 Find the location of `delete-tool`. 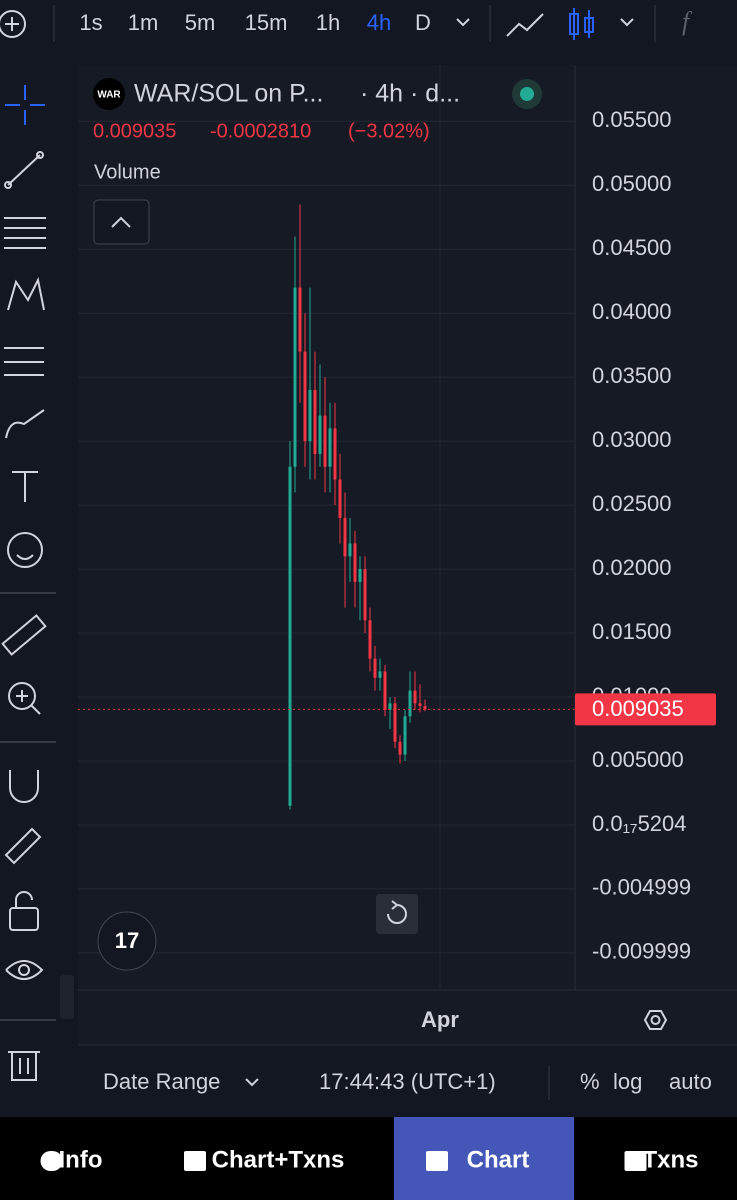

delete-tool is located at coordinates (24, 1066).